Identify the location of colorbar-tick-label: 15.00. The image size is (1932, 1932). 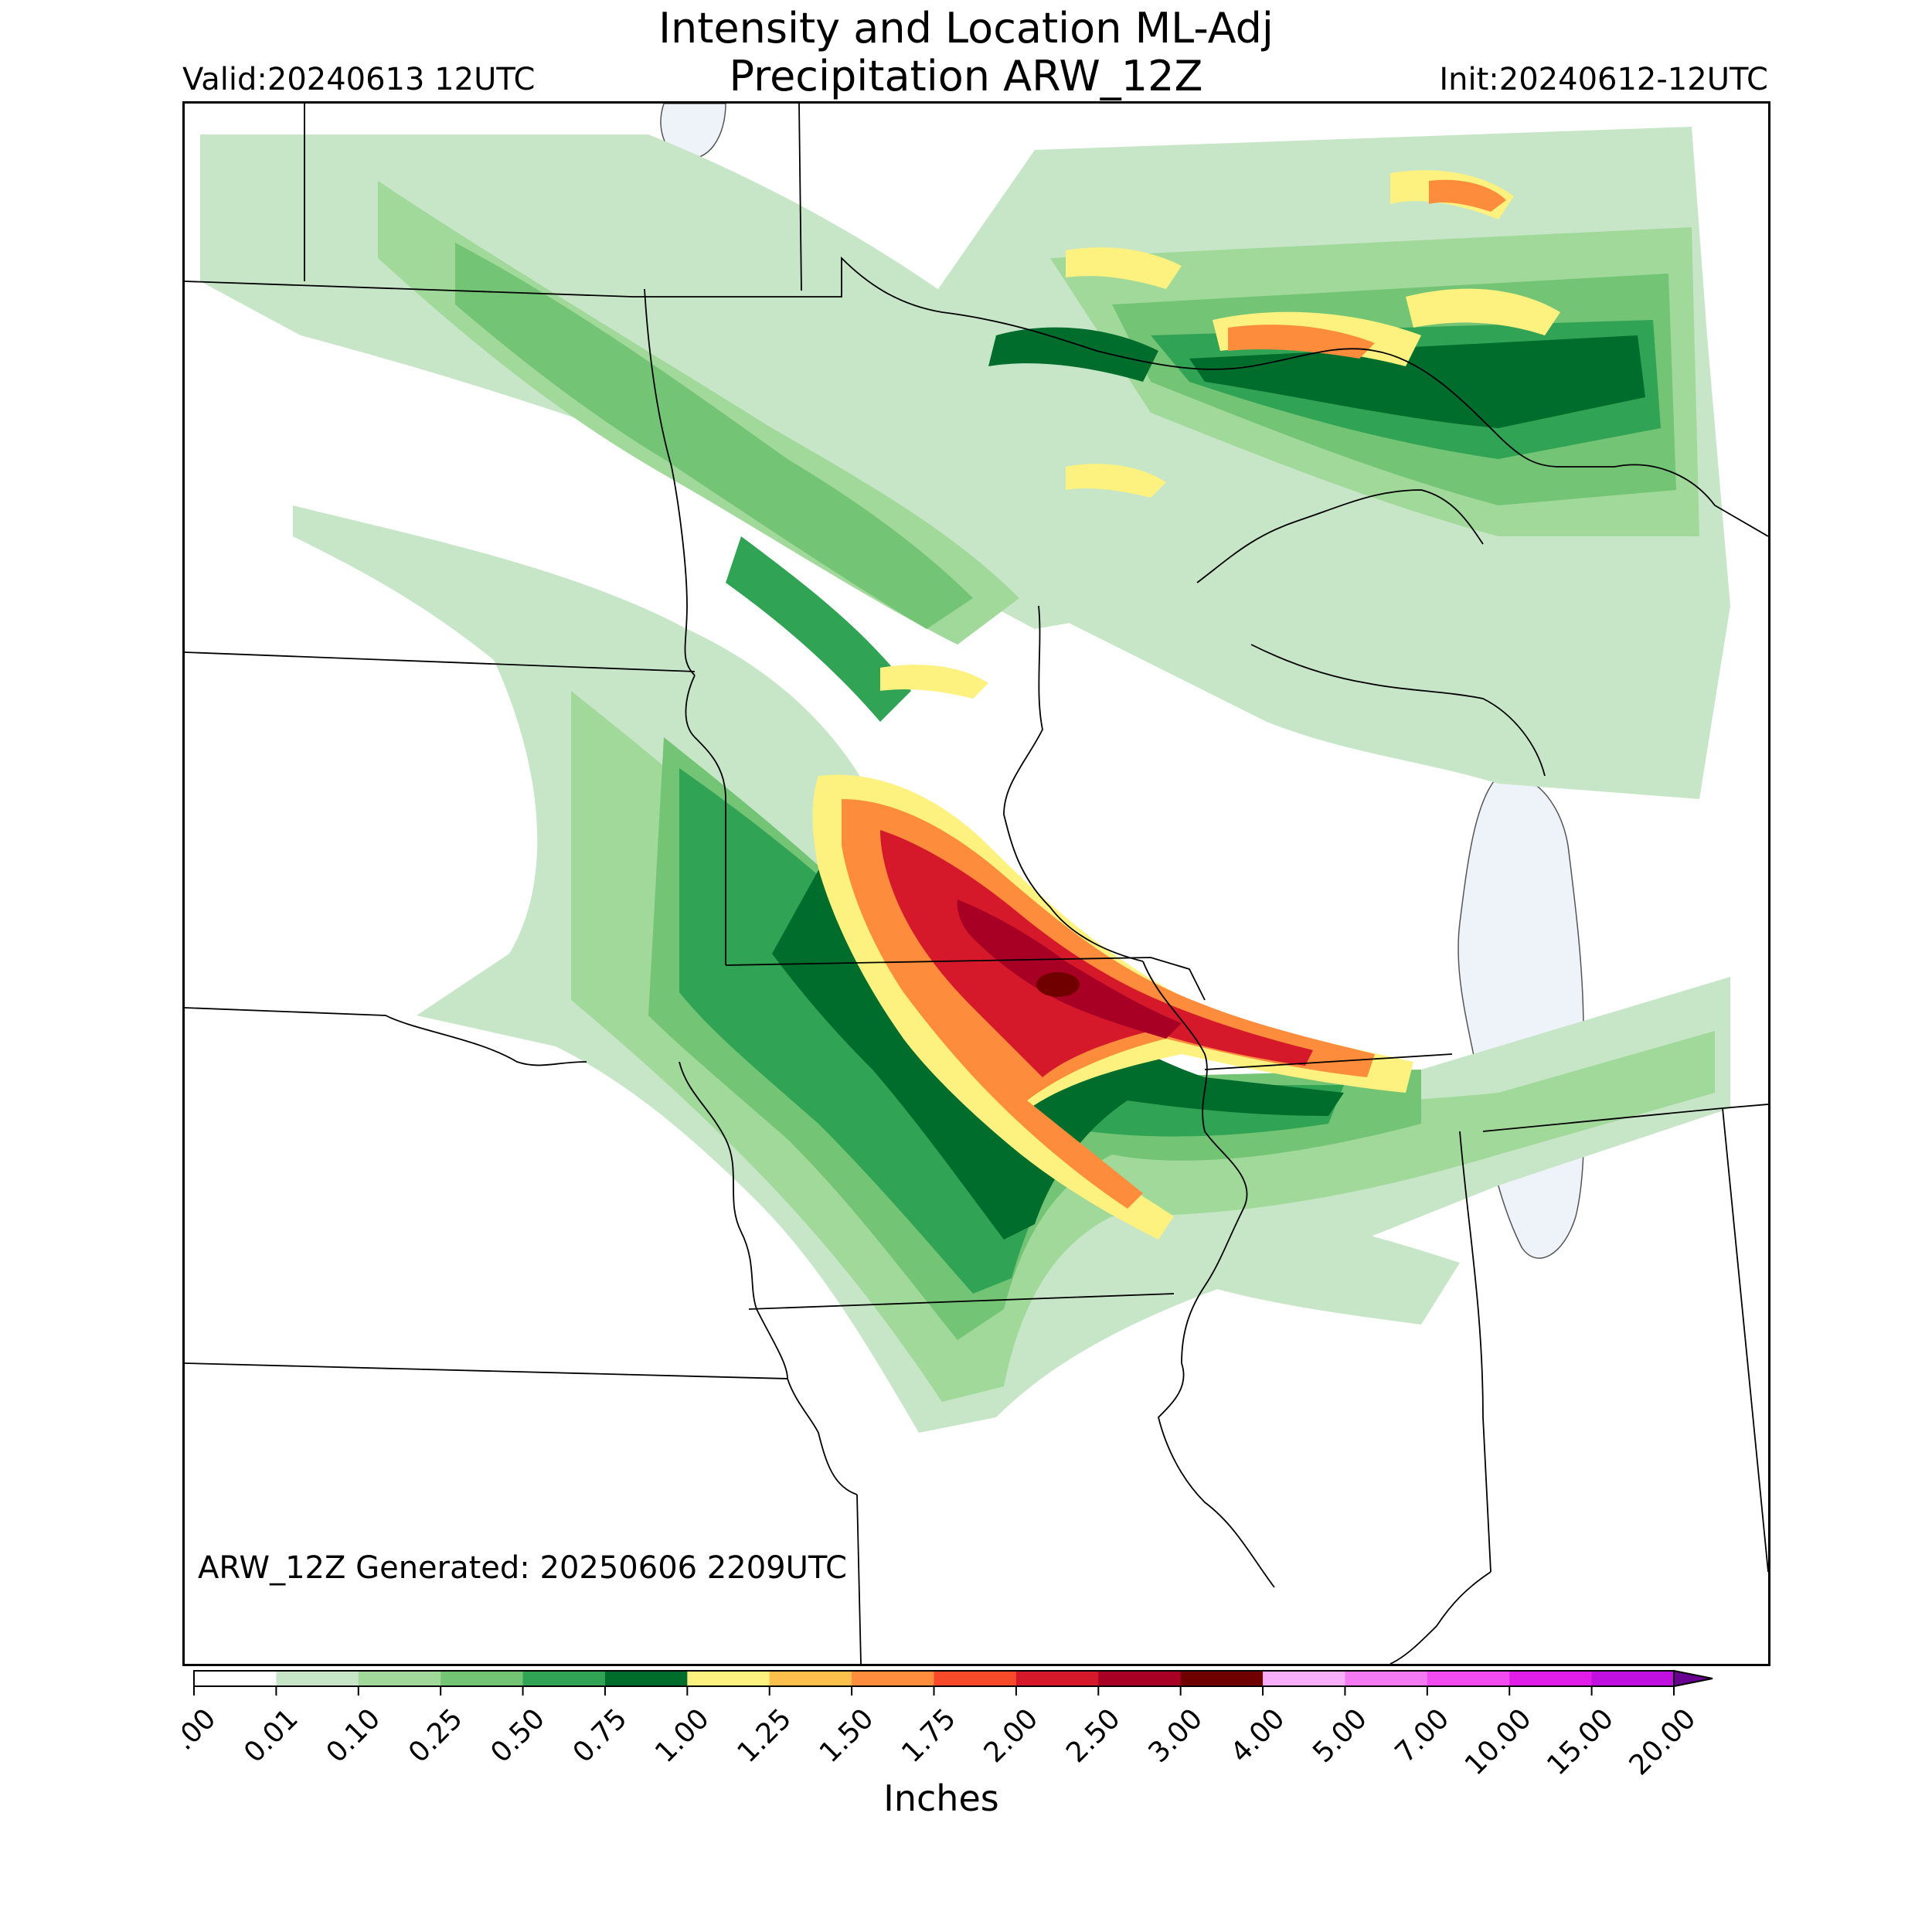
(1581, 1740).